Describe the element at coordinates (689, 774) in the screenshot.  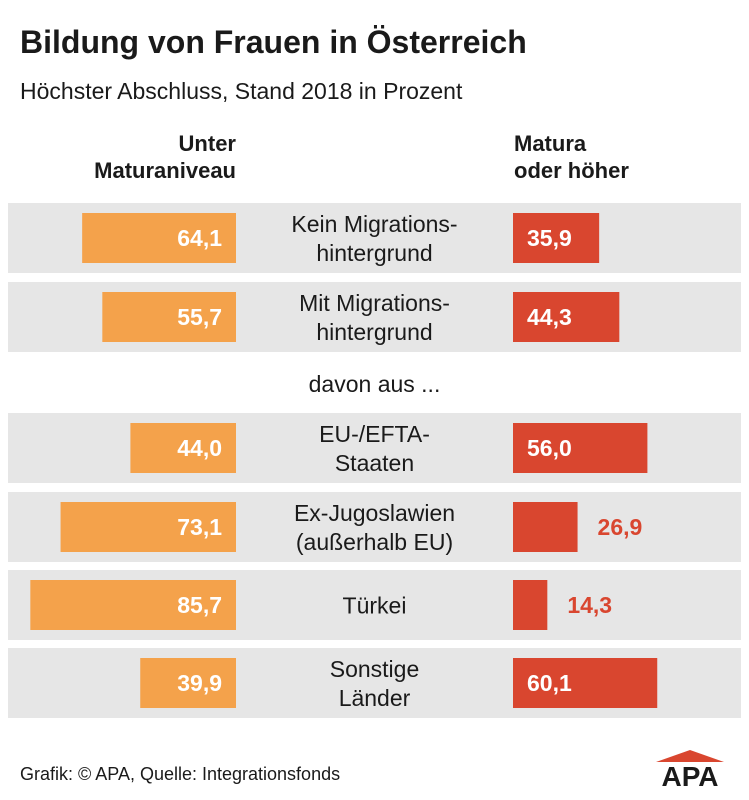
I see `apa-logo-text: APA` at that location.